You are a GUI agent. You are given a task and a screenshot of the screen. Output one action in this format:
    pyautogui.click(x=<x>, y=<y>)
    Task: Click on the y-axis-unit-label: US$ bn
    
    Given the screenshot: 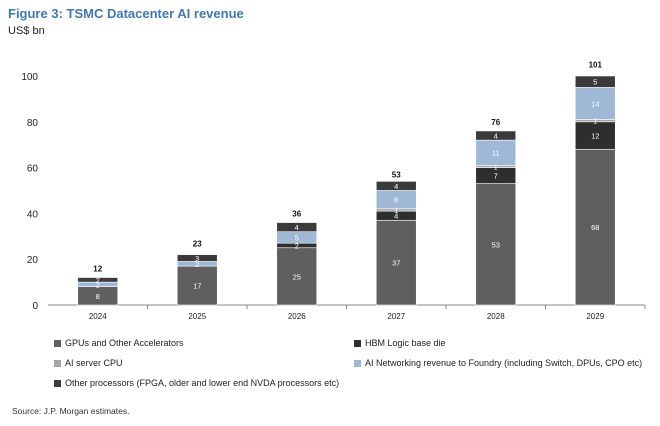 What is the action you would take?
    pyautogui.click(x=26, y=31)
    